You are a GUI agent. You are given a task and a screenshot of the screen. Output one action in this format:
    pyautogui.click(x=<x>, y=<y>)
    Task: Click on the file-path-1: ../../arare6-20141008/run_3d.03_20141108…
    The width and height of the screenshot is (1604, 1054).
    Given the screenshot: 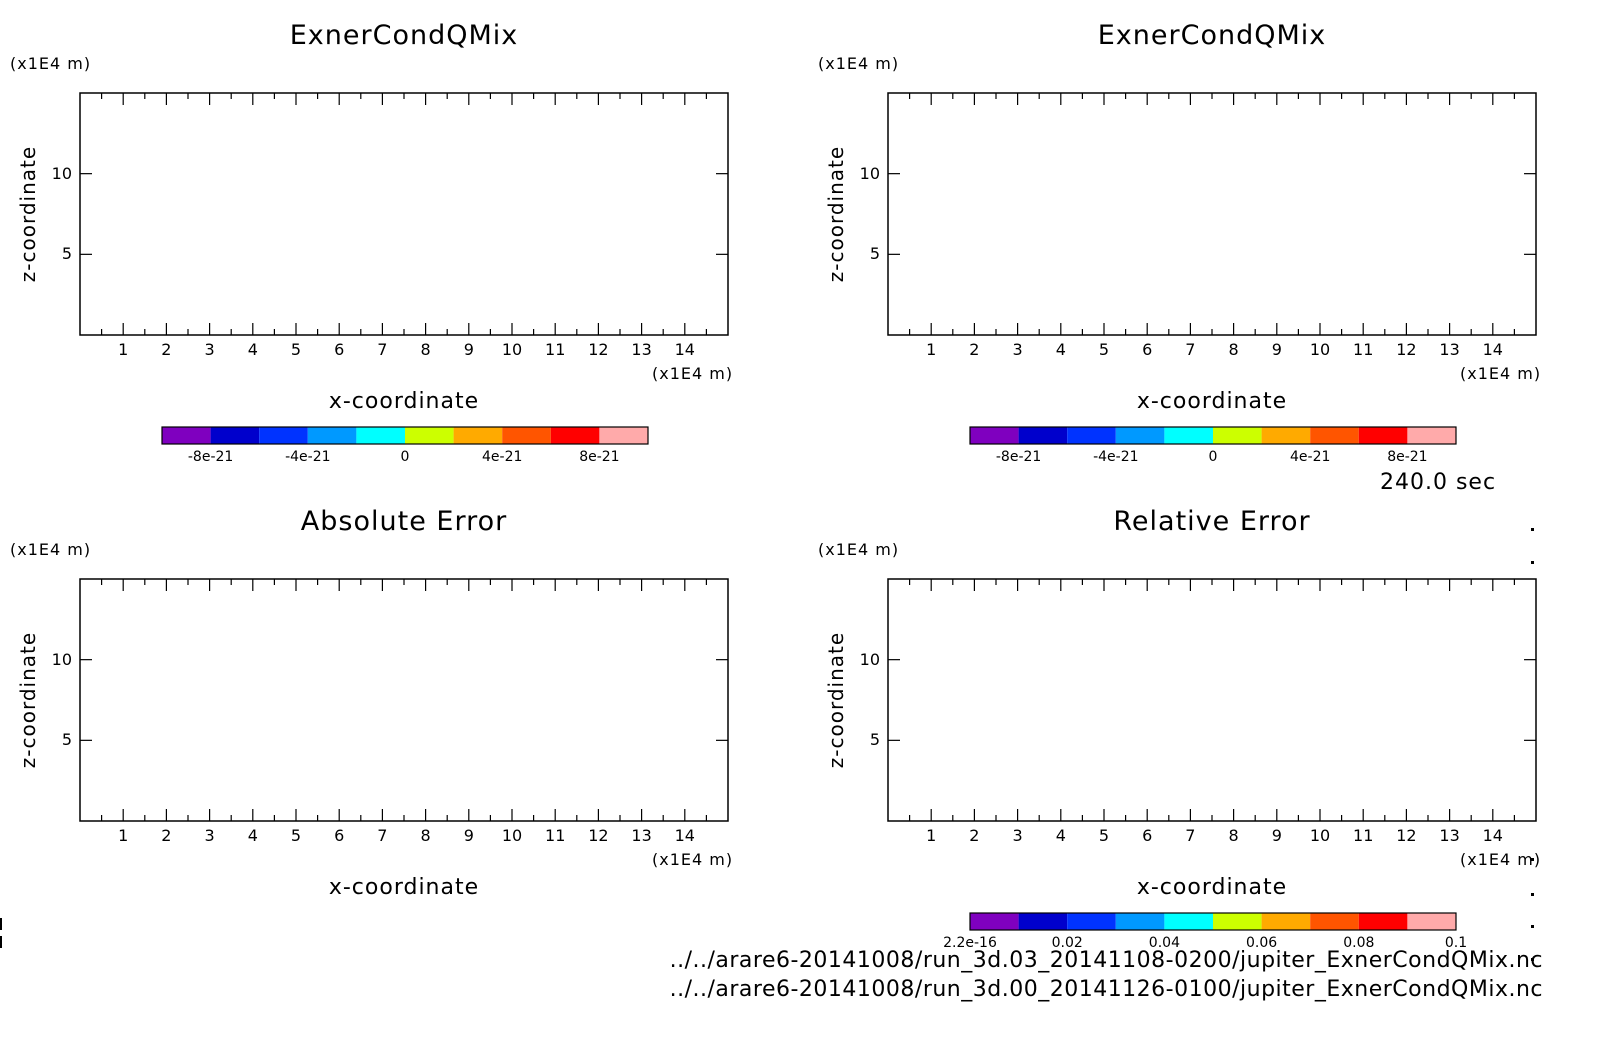 What is the action you would take?
    pyautogui.click(x=1106, y=960)
    